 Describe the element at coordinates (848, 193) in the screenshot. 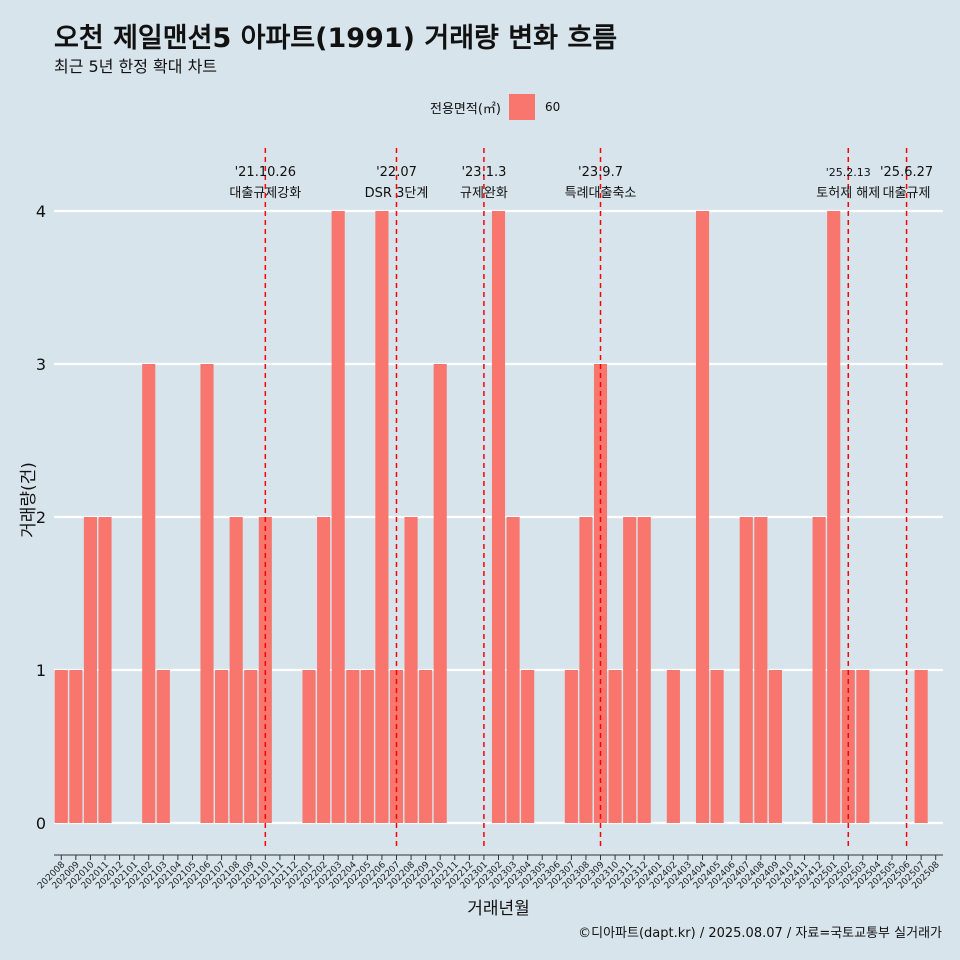

I see `event-label: 토허제 해제` at that location.